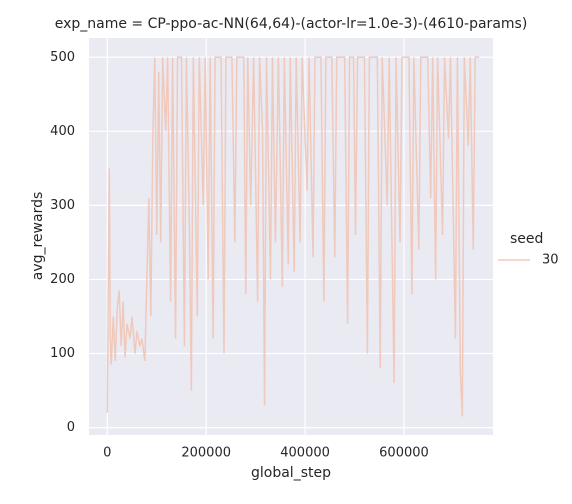 The image size is (572, 504). What do you see at coordinates (206, 453) in the screenshot?
I see `x-tick-label: 200000` at bounding box center [206, 453].